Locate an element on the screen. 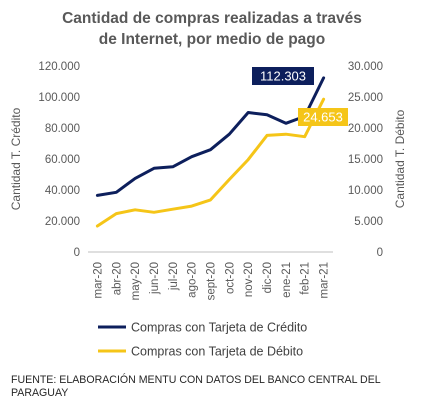  legend-debit-label: Compras con Tarjeta de Débito is located at coordinates (217, 352).